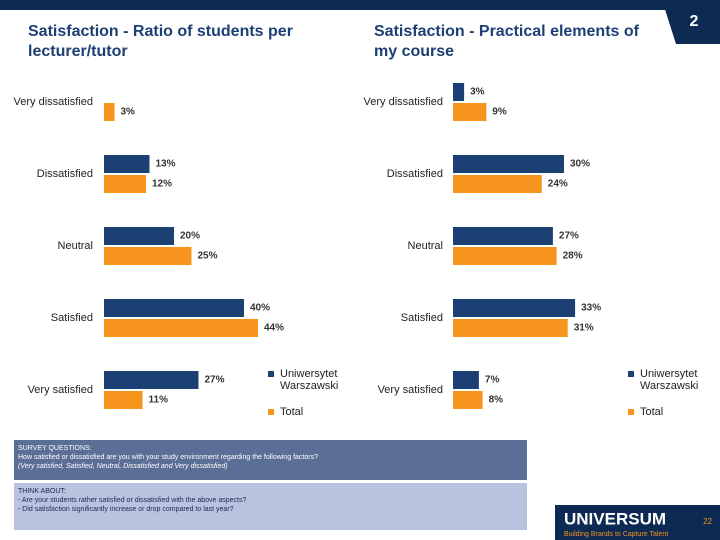 The height and width of the screenshot is (540, 720). Describe the element at coordinates (55, 448) in the screenshot. I see `survey-heading: SURVEY QUESTIONS:` at that location.